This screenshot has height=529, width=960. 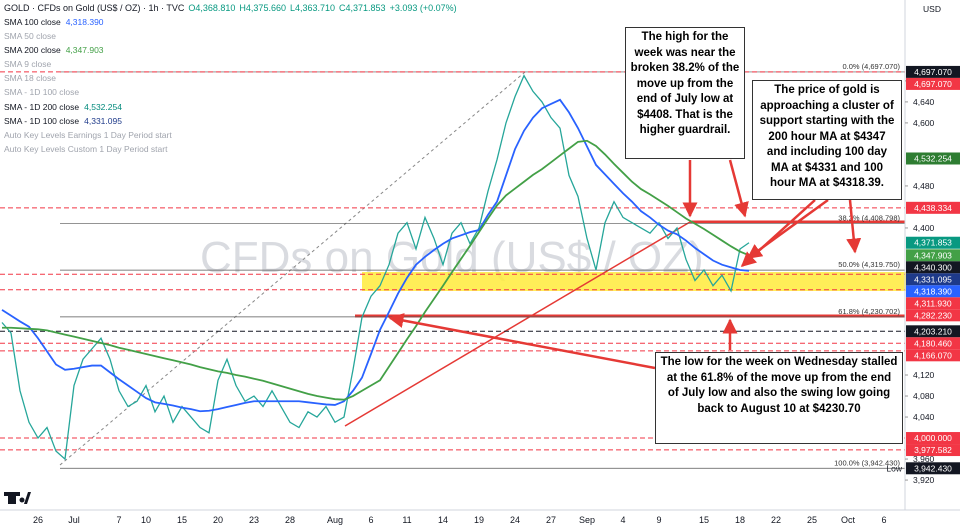 I want to click on fib-label: 38.2% (4,408.798), so click(x=869, y=217).